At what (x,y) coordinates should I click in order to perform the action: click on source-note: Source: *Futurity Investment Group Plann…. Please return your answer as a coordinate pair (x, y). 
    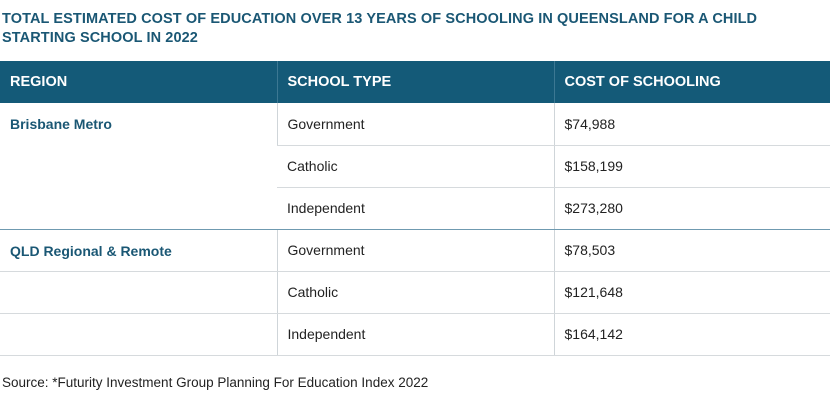
    Looking at the image, I should click on (215, 382).